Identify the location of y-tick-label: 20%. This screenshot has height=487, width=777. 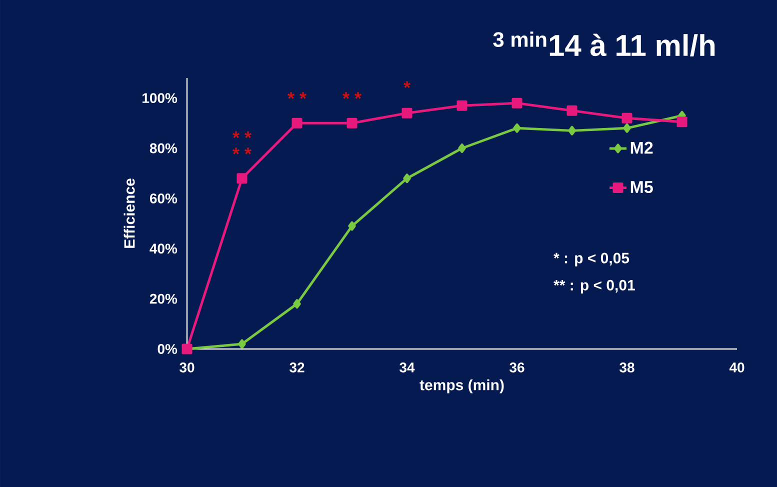
(164, 299).